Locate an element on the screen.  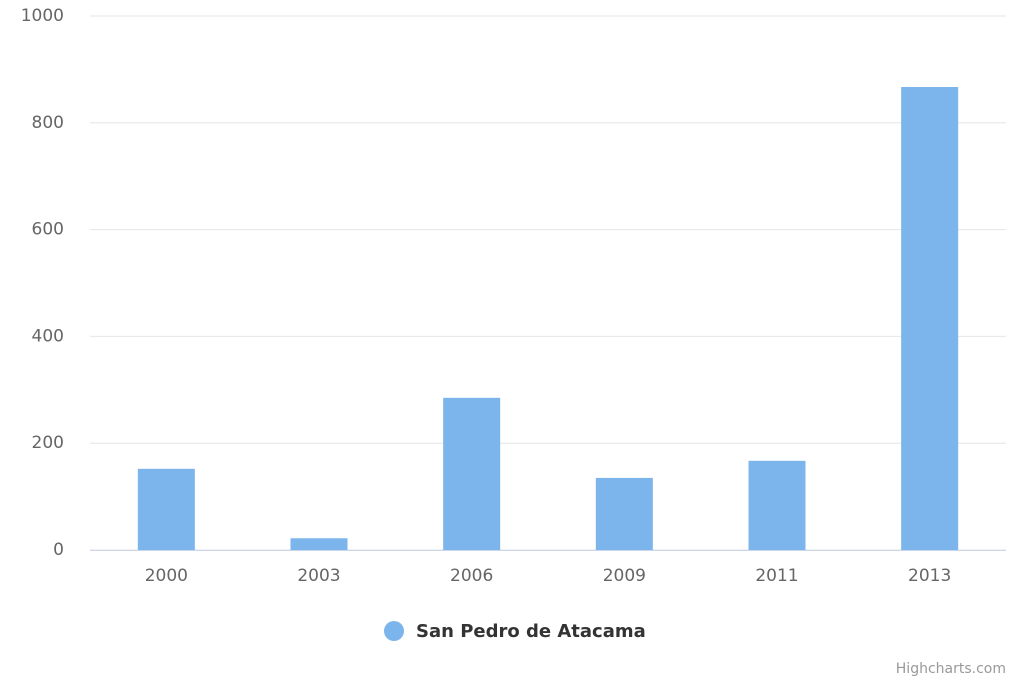
x-tick-label: 2013 is located at coordinates (929, 576).